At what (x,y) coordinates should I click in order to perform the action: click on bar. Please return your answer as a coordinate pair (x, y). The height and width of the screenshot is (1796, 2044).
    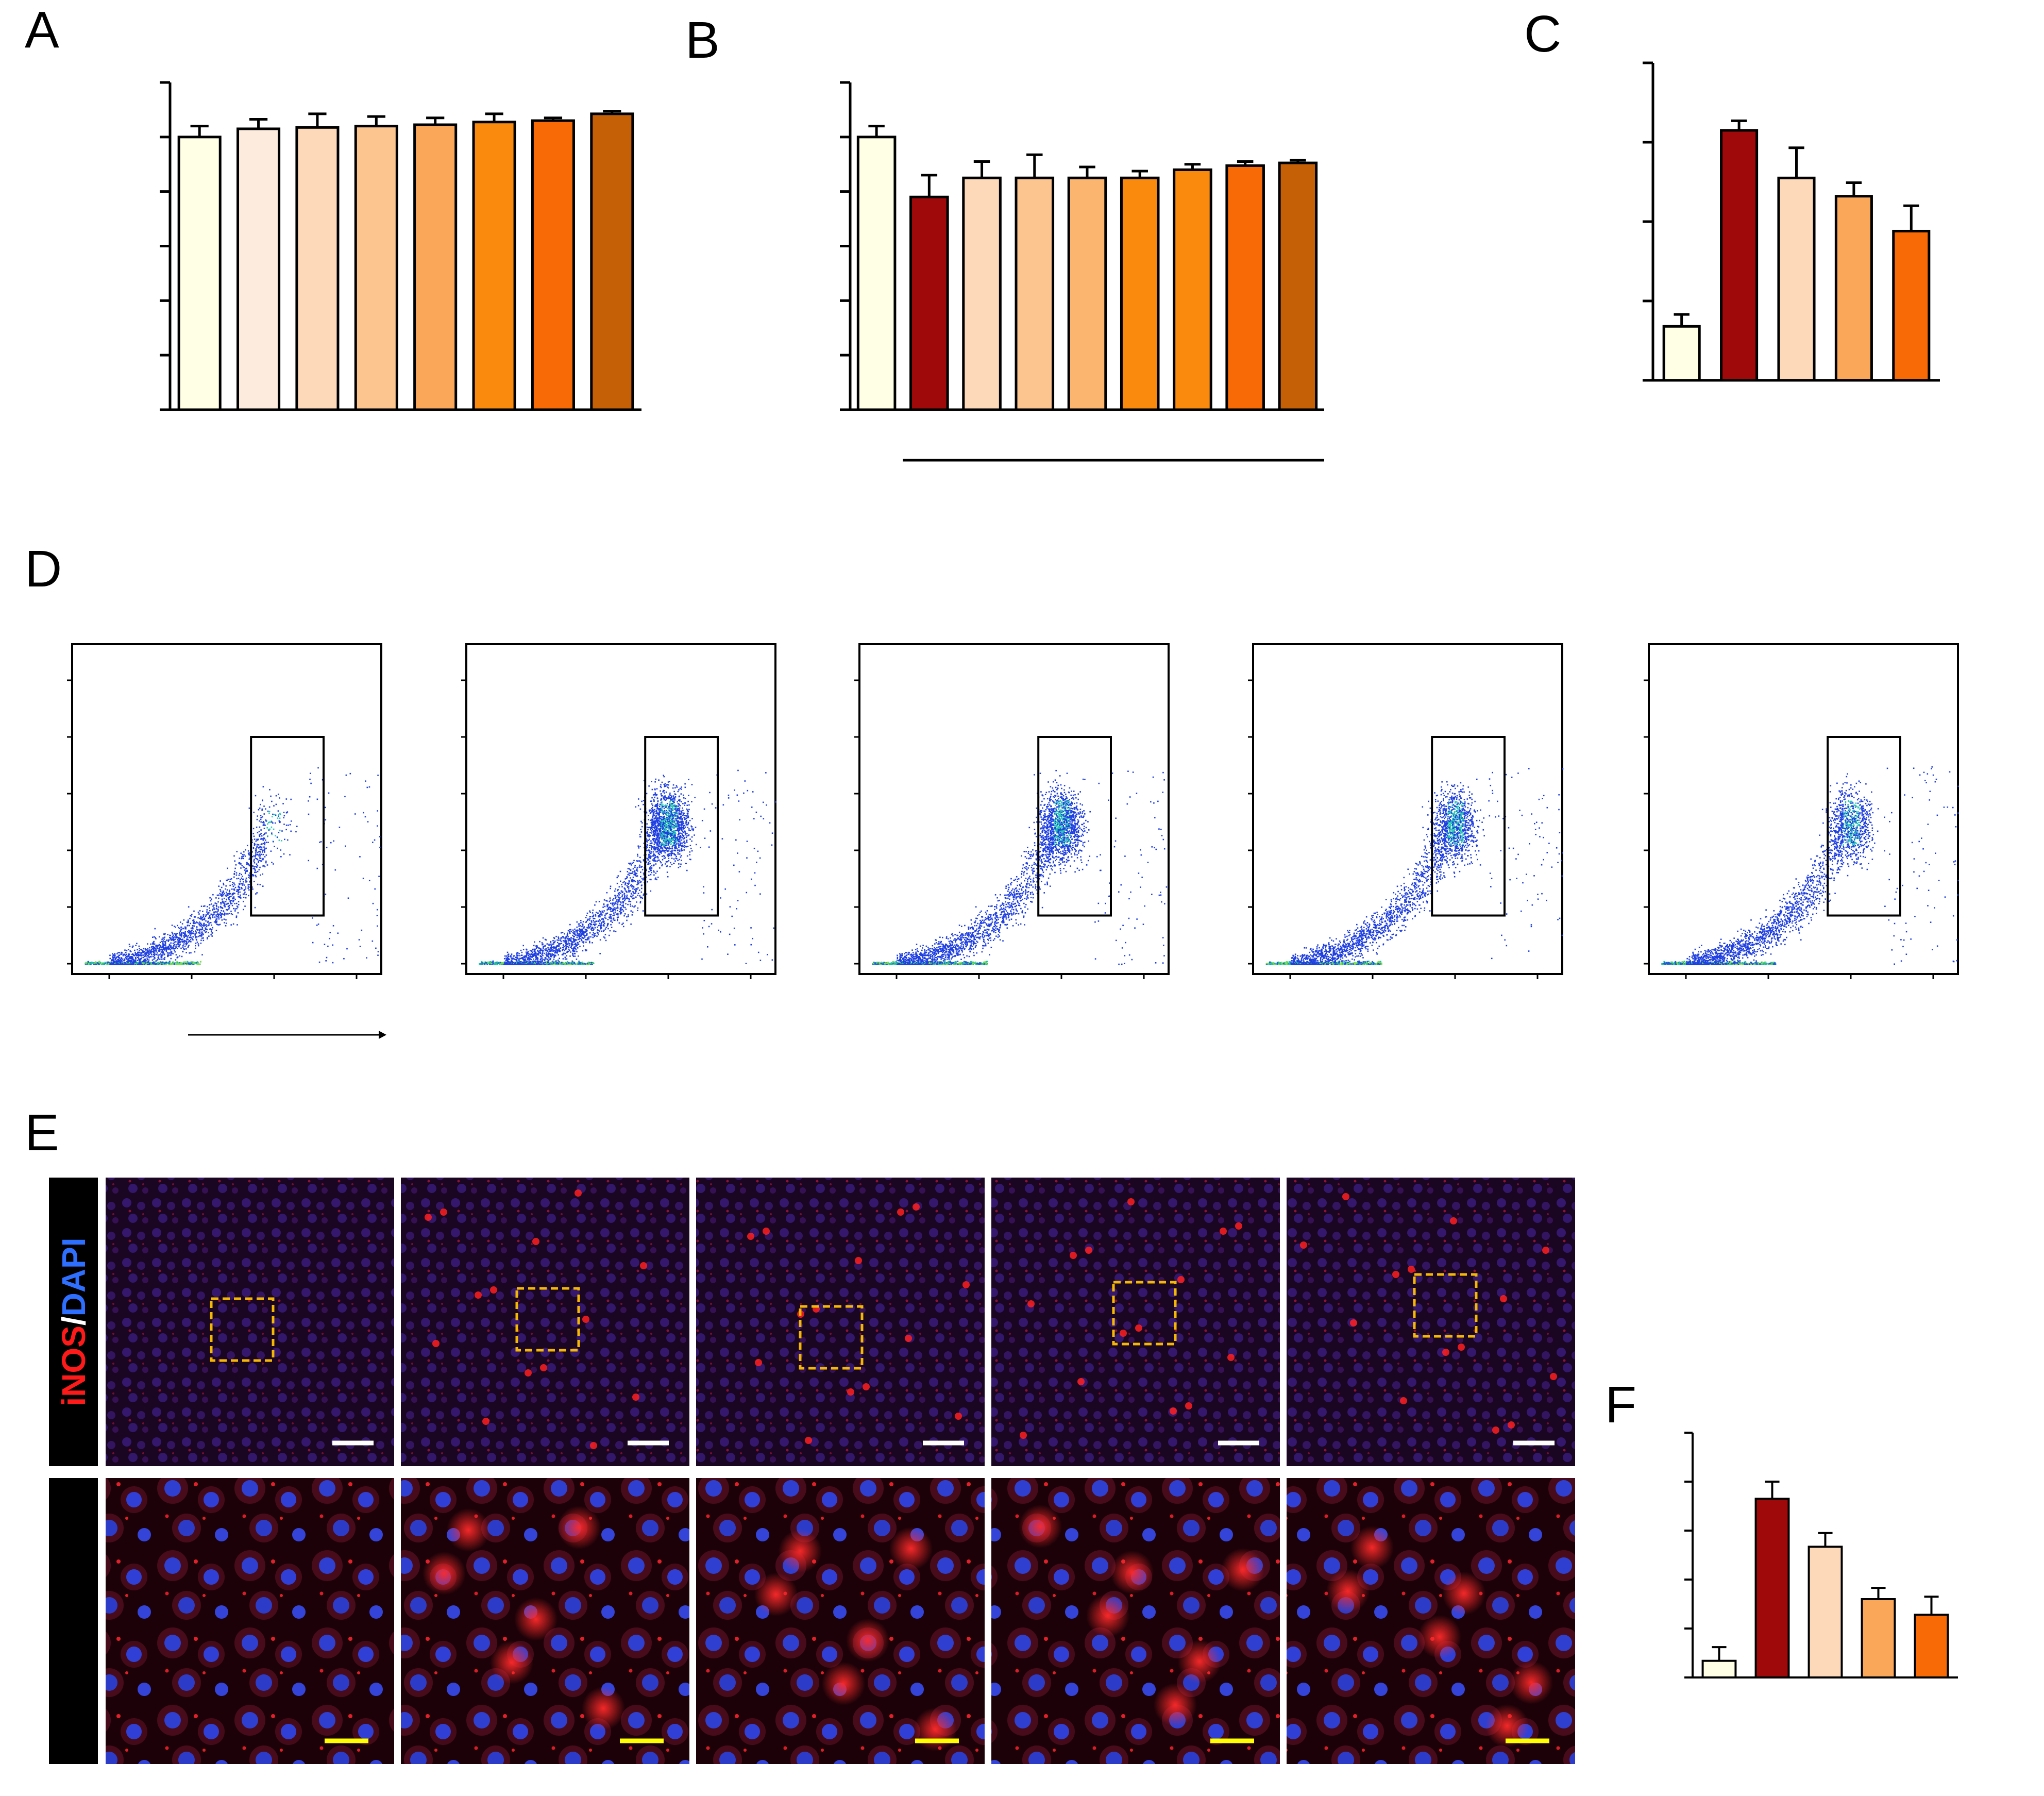
    Looking at the image, I should click on (1035, 293).